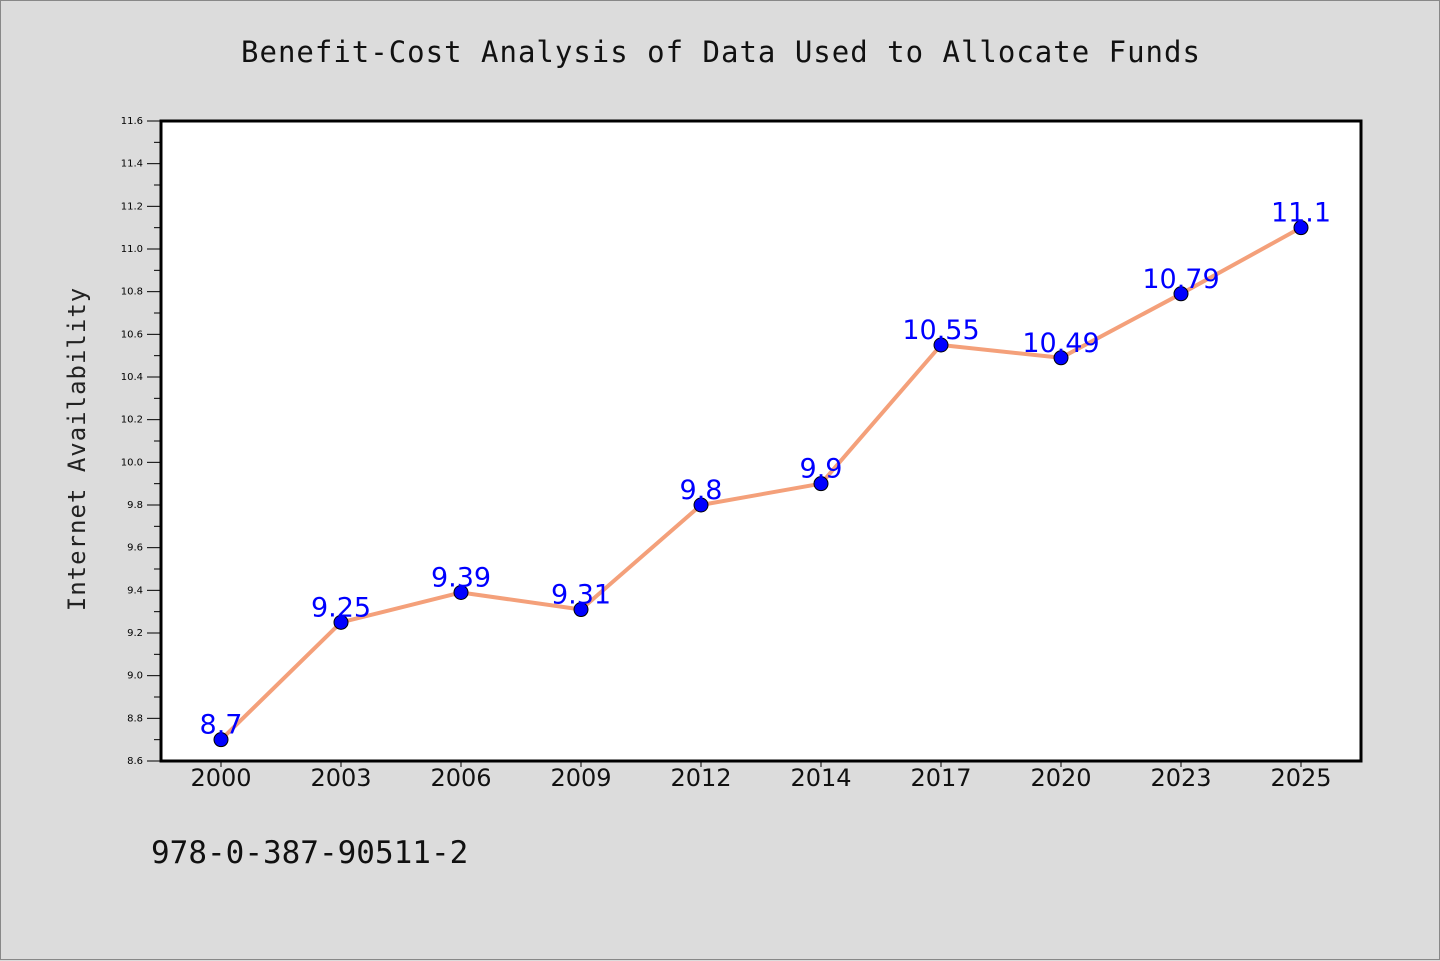 The height and width of the screenshot is (961, 1440). Describe the element at coordinates (340, 778) in the screenshot. I see `x-tick-label: 2003` at that location.